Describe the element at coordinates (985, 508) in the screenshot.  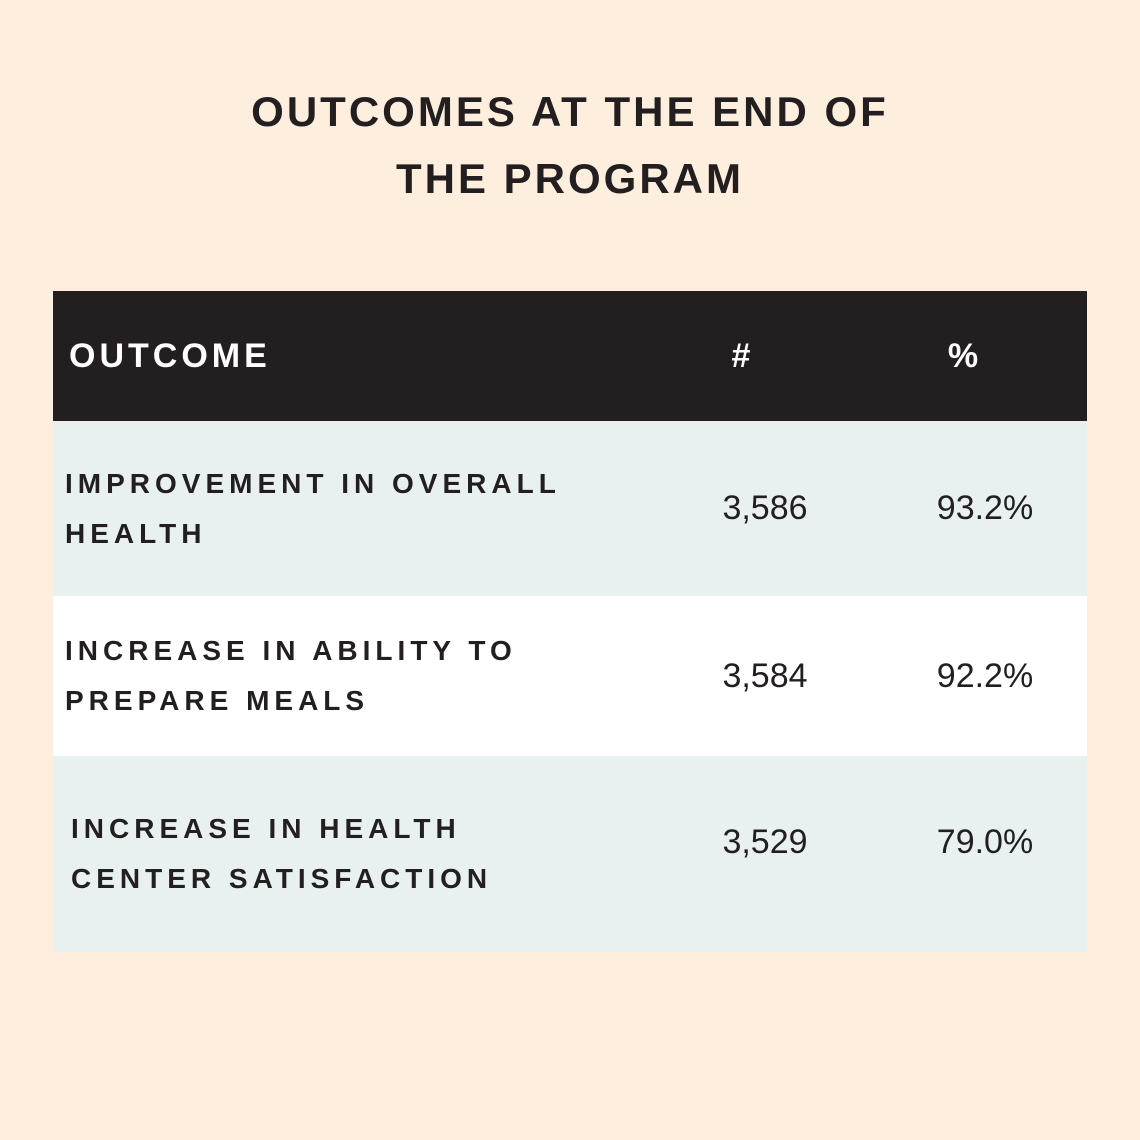
I see `percent-cell: 93.2%` at that location.